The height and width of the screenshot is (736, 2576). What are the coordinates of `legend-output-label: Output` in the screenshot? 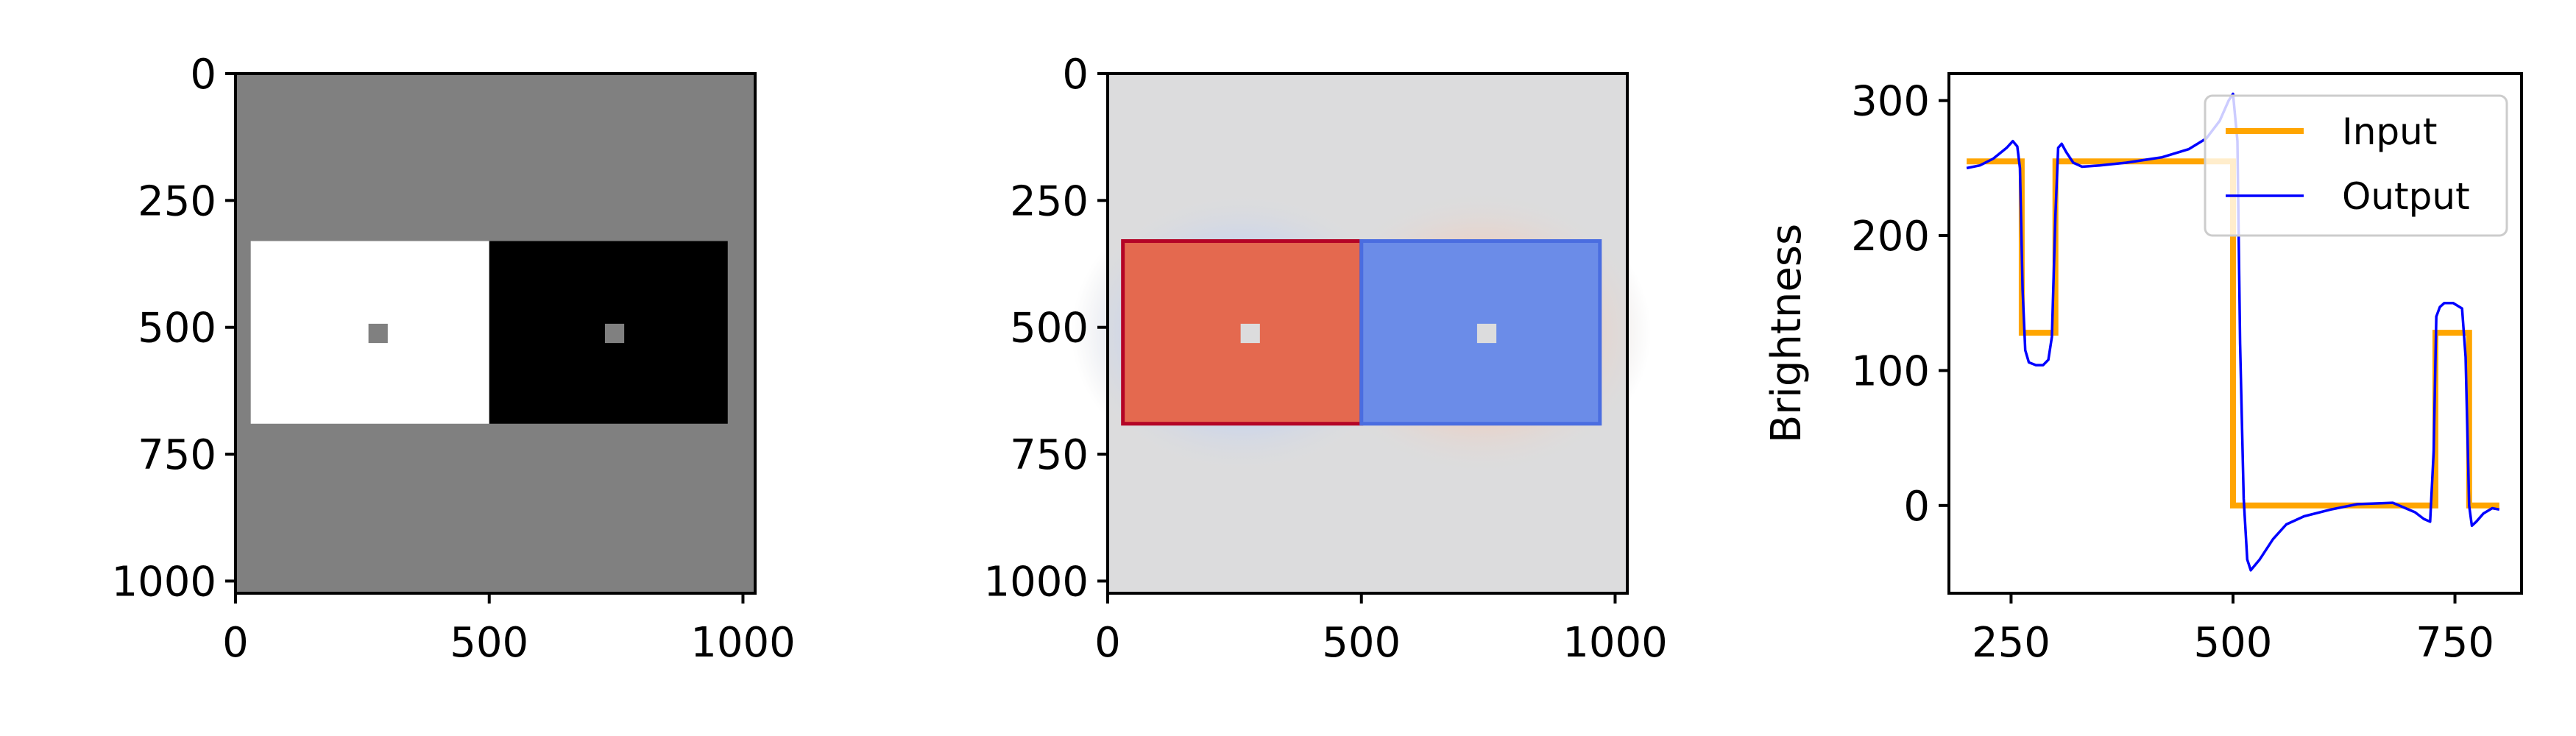 It's located at (2406, 196).